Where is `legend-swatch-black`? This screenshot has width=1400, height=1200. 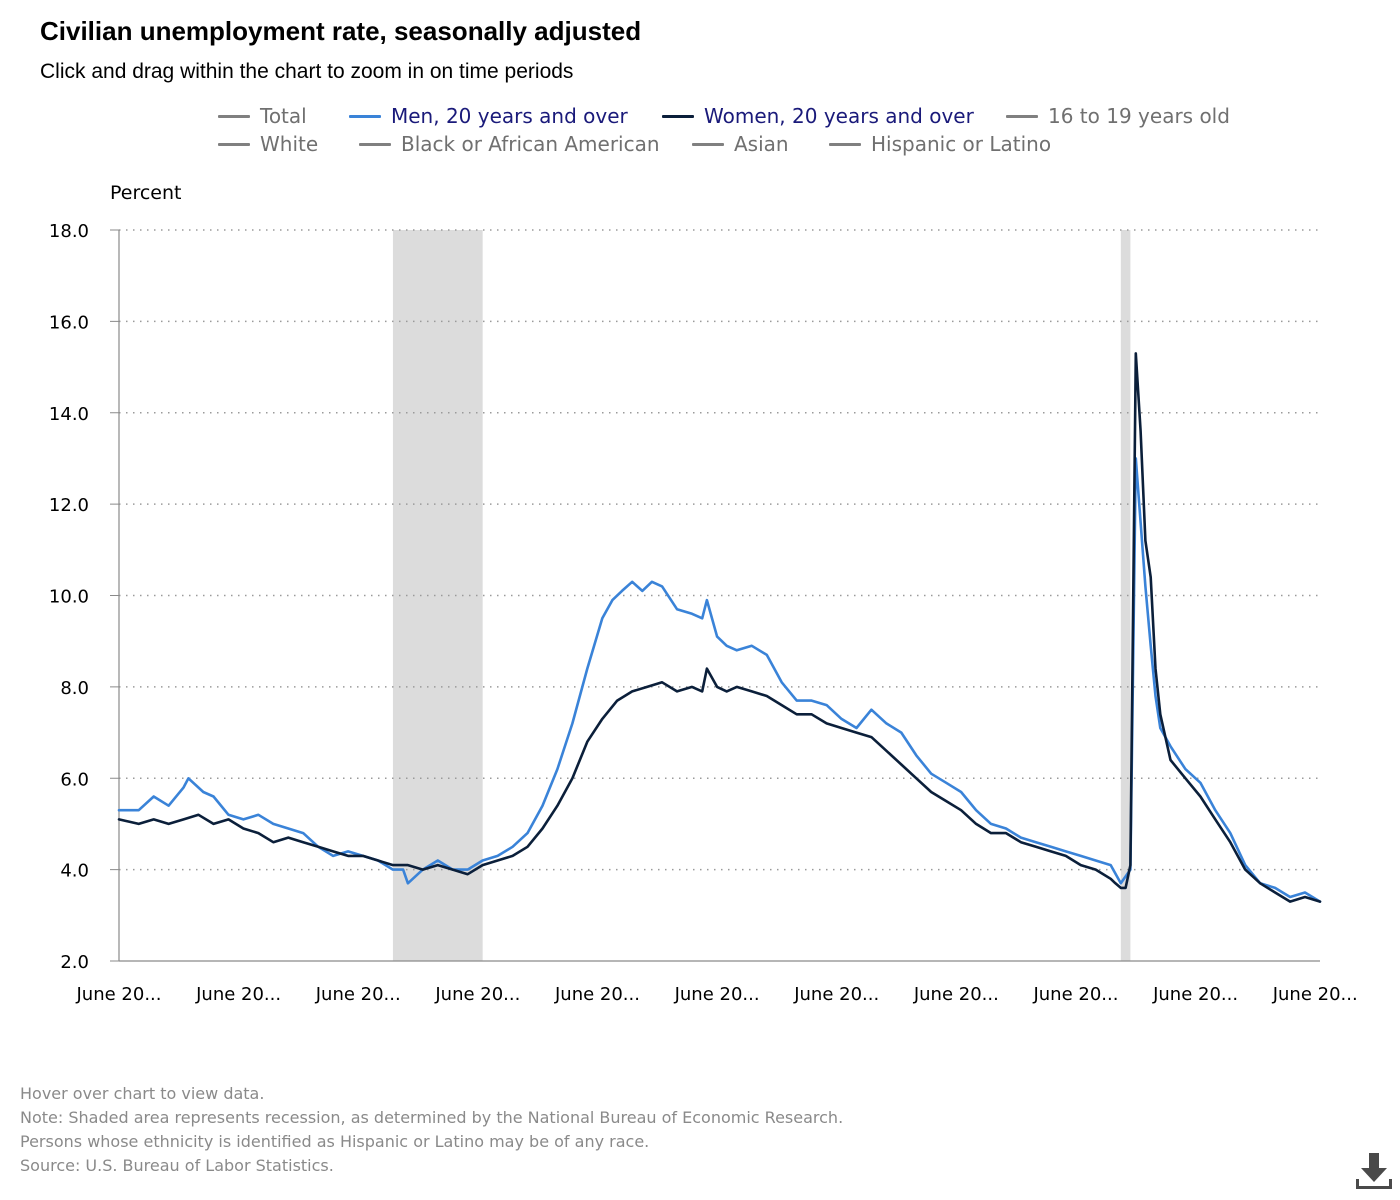 legend-swatch-black is located at coordinates (375, 144).